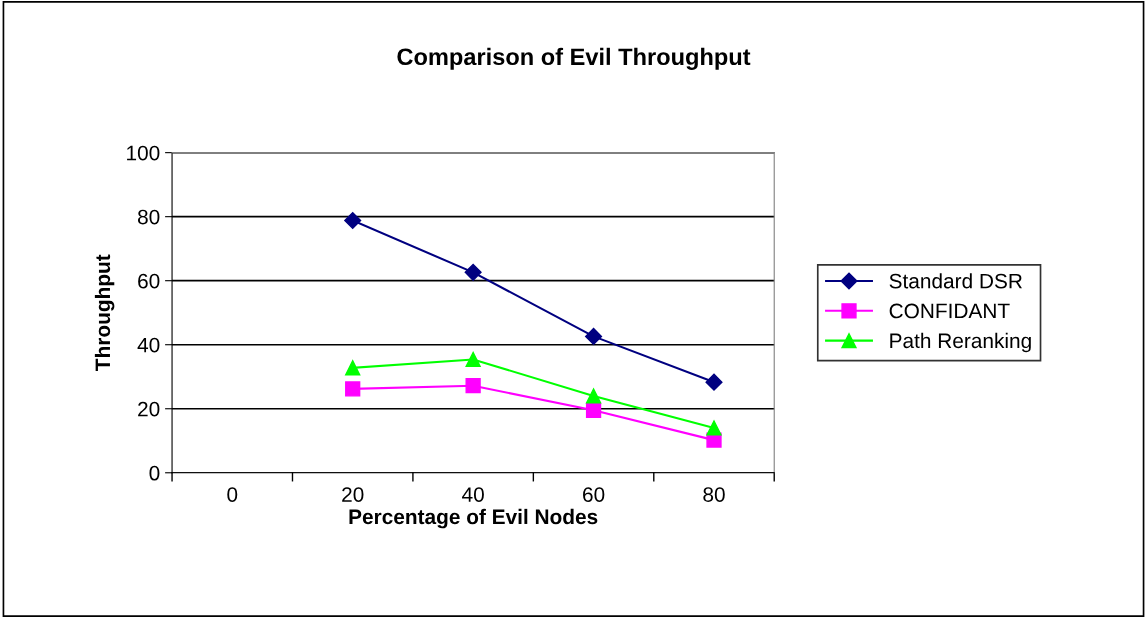  Describe the element at coordinates (232, 494) in the screenshot. I see `x-tick-label: 0` at that location.